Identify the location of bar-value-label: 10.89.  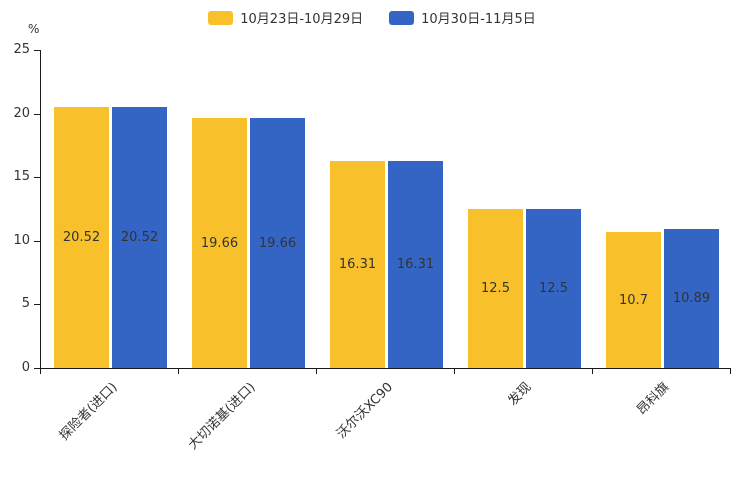
(691, 298).